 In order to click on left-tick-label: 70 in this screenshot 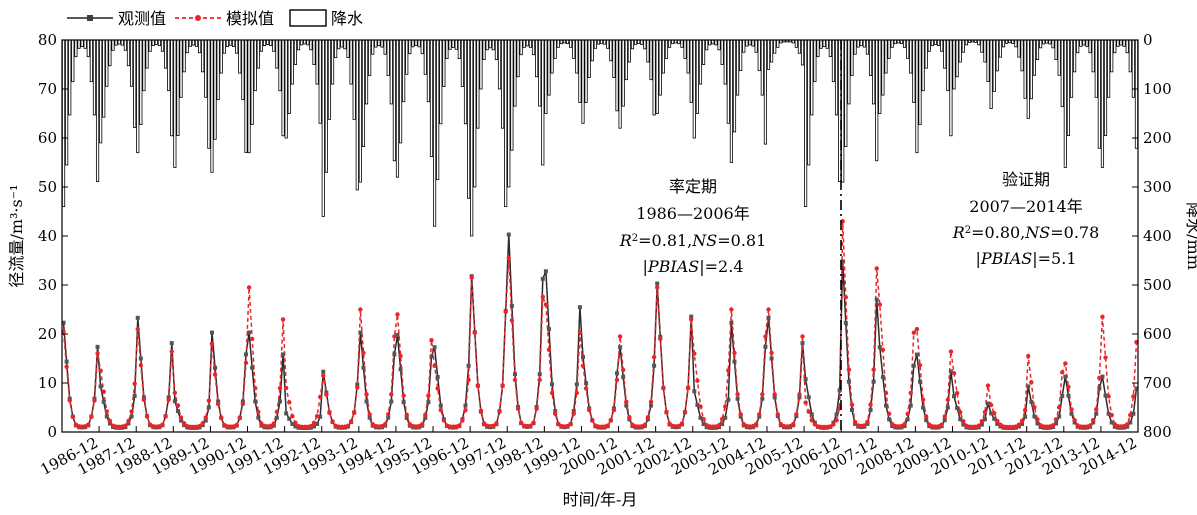, I will do `click(47, 89)`.